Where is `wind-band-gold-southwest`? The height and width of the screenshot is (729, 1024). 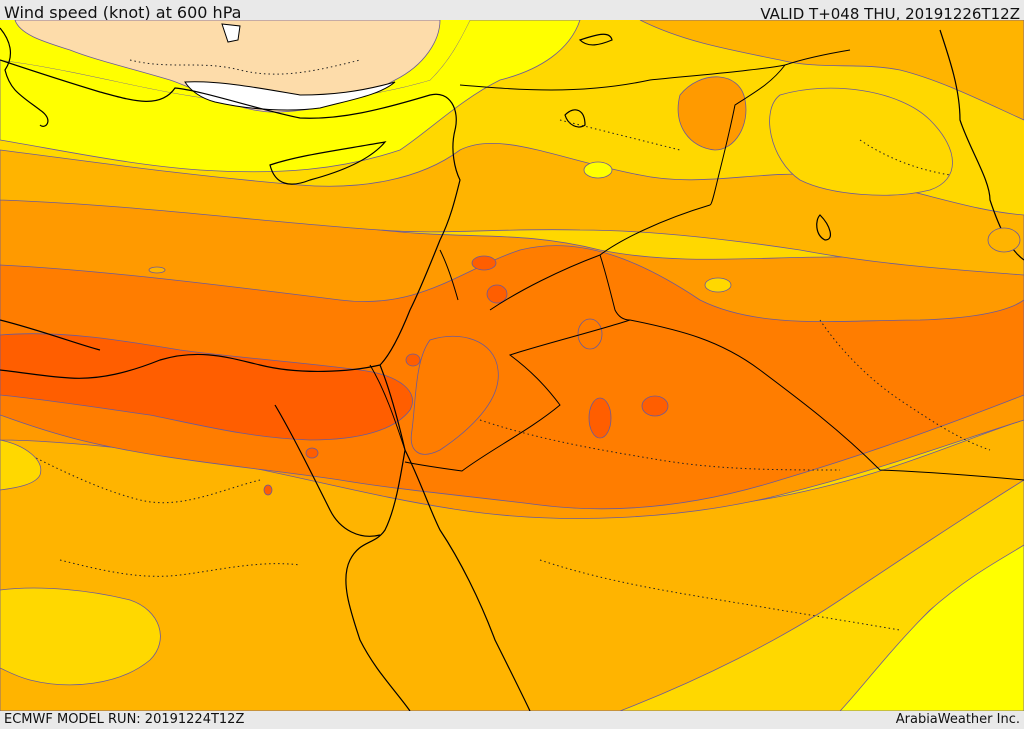 wind-band-gold-southwest is located at coordinates (80, 636).